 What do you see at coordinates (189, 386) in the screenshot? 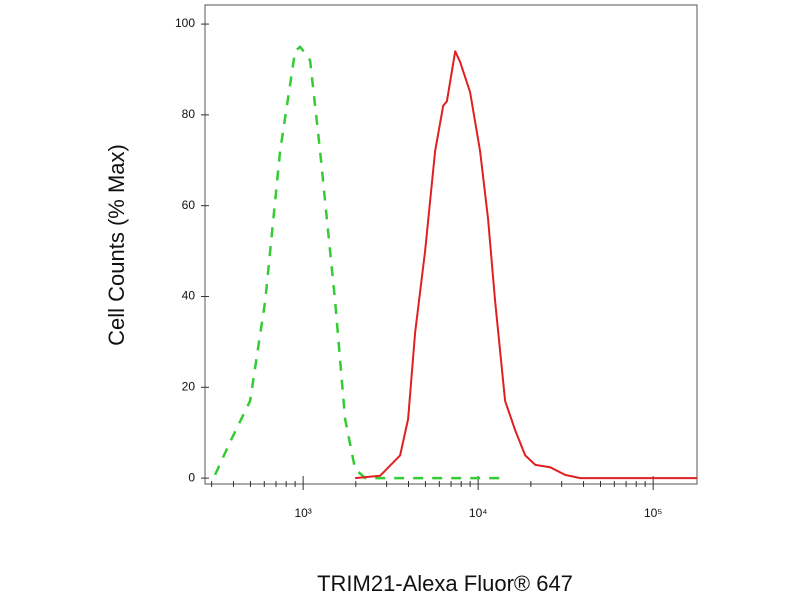
I see `y-tick-label: 20` at bounding box center [189, 386].